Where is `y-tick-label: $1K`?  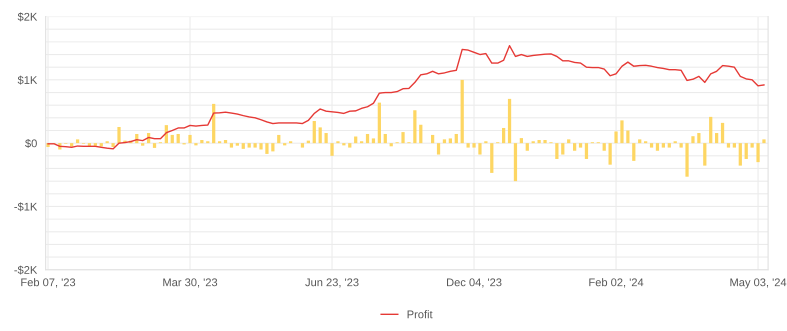
y-tick-label: $1K is located at coordinates (28, 80).